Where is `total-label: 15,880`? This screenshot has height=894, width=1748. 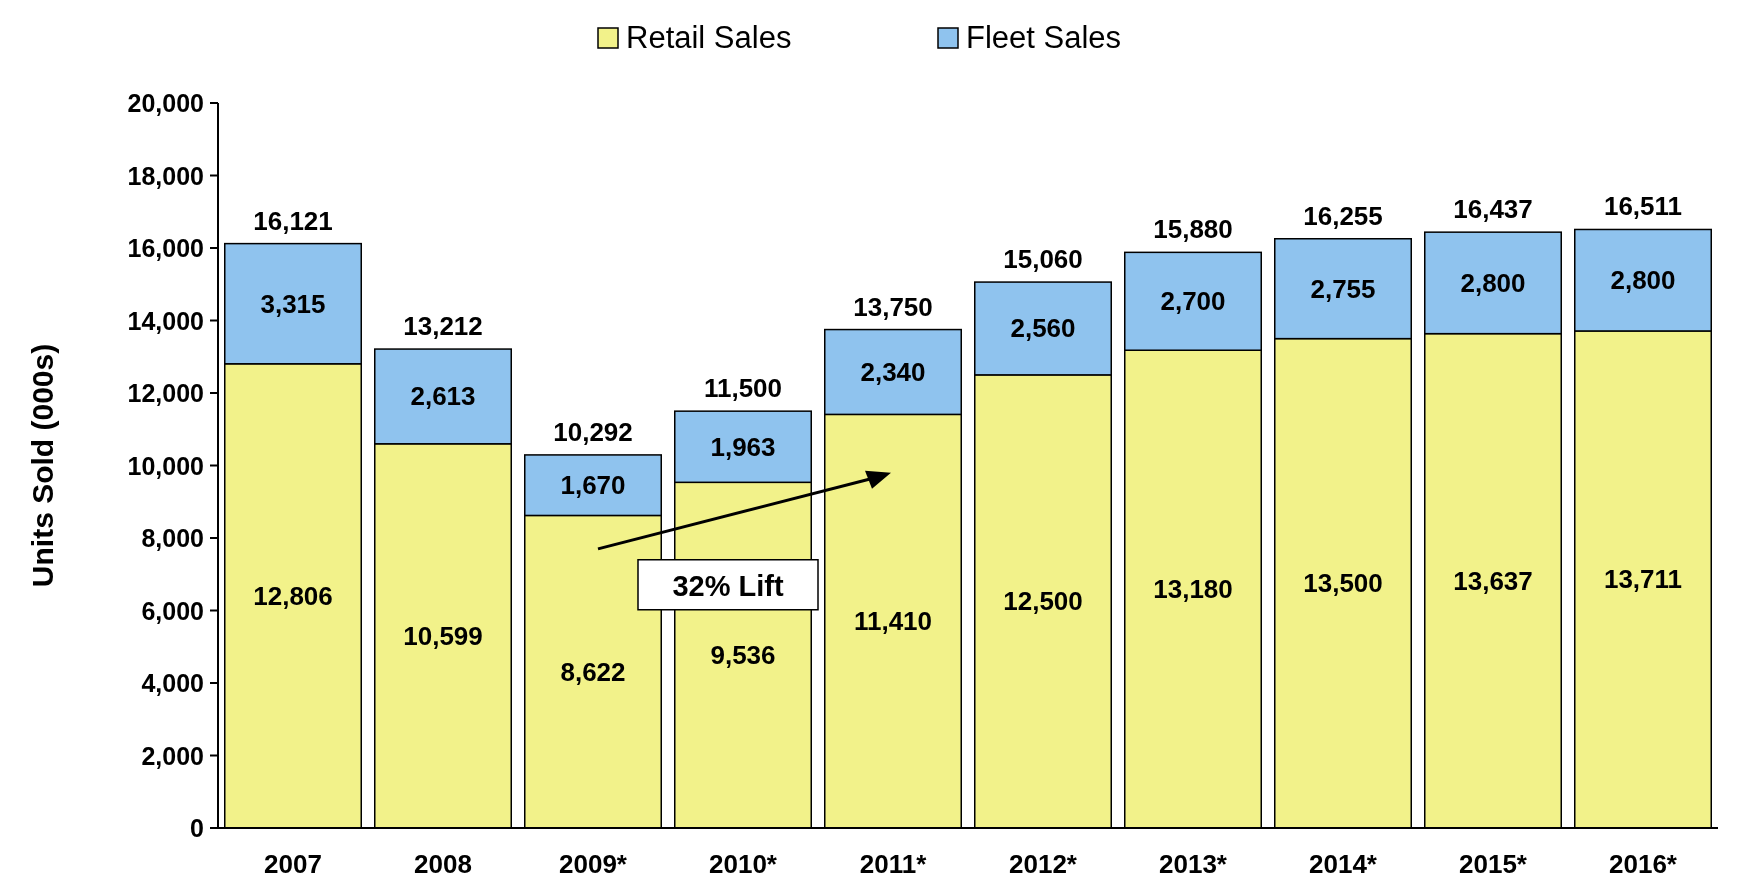
total-label: 15,880 is located at coordinates (1193, 229).